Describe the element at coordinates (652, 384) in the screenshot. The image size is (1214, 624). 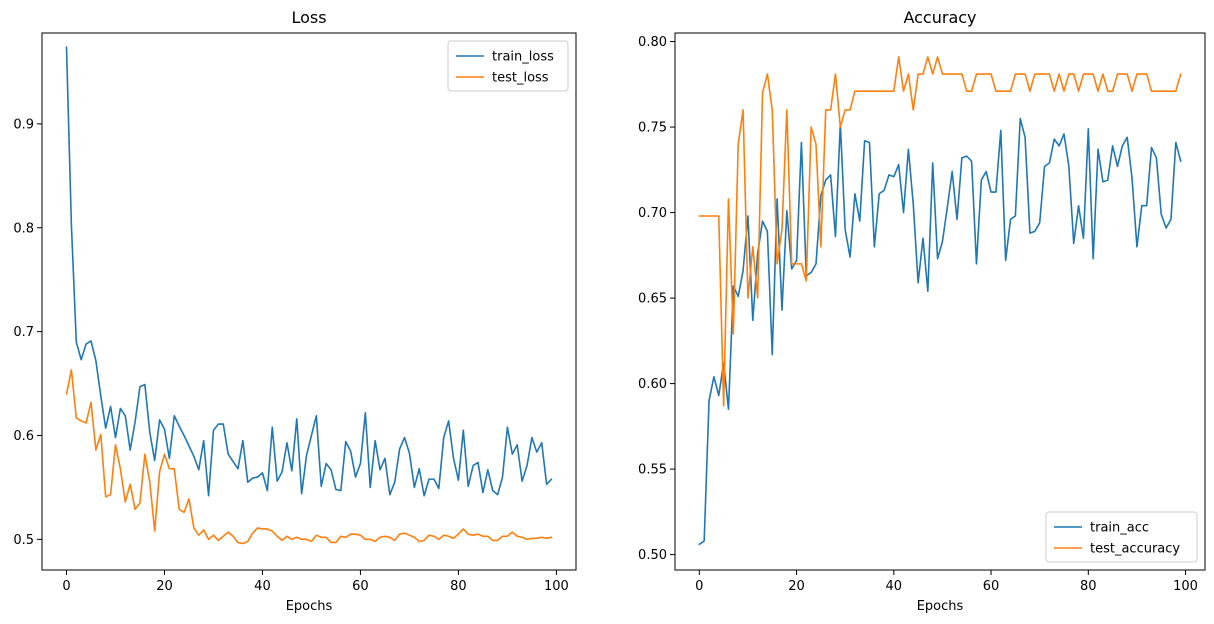
I see `y-tick-label: 0.60` at that location.